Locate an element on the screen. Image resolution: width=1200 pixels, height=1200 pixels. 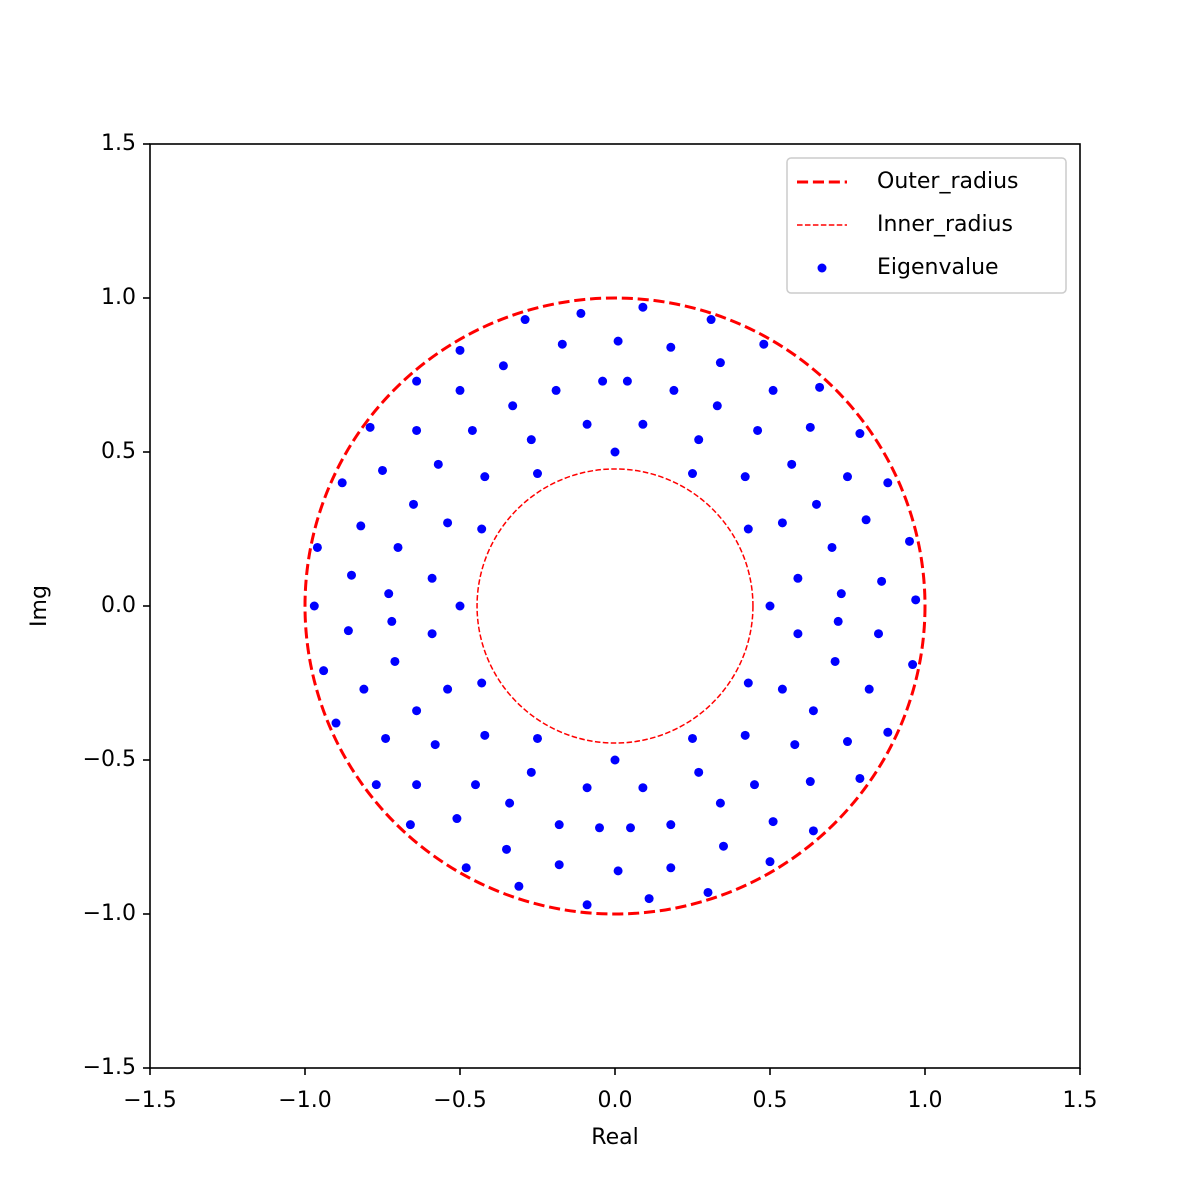
y-tick-label: 1.0 is located at coordinates (118, 297).